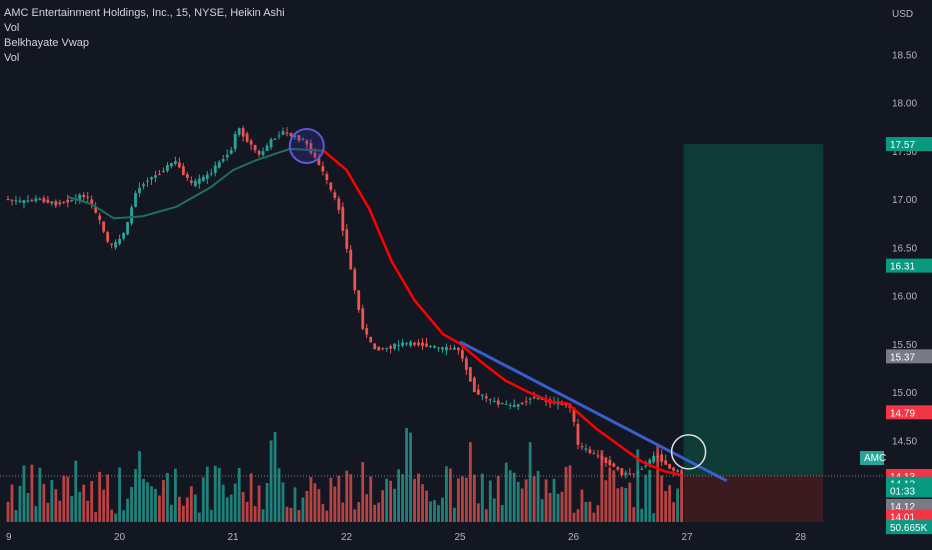 The height and width of the screenshot is (550, 932). I want to click on price-tick: 16.50, so click(904, 248).